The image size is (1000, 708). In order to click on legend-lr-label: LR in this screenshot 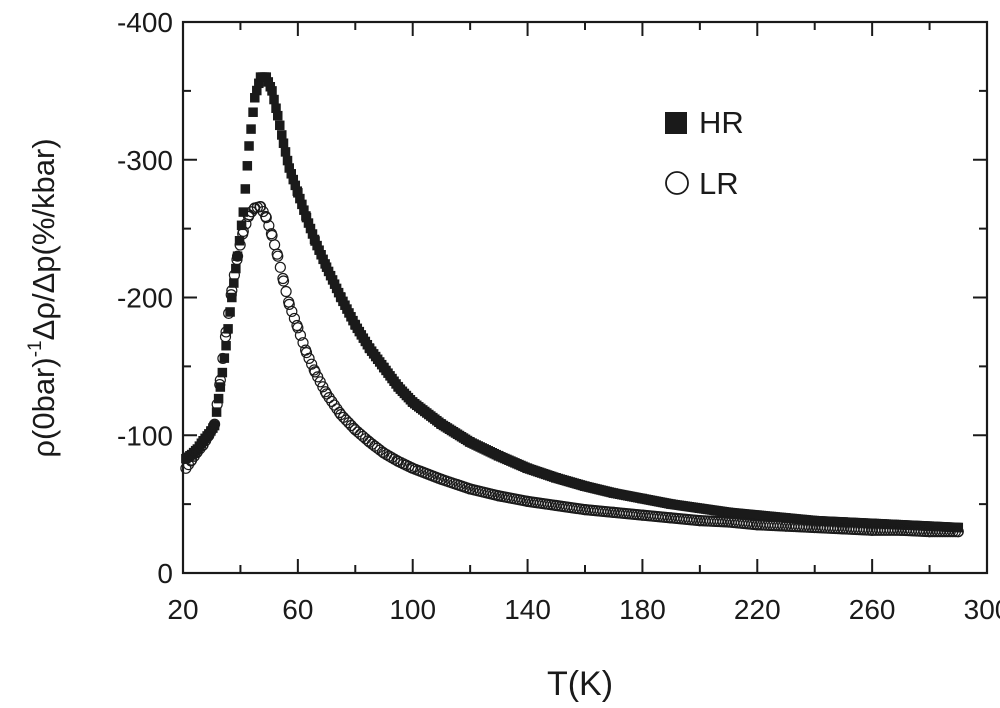, I will do `click(719, 183)`.